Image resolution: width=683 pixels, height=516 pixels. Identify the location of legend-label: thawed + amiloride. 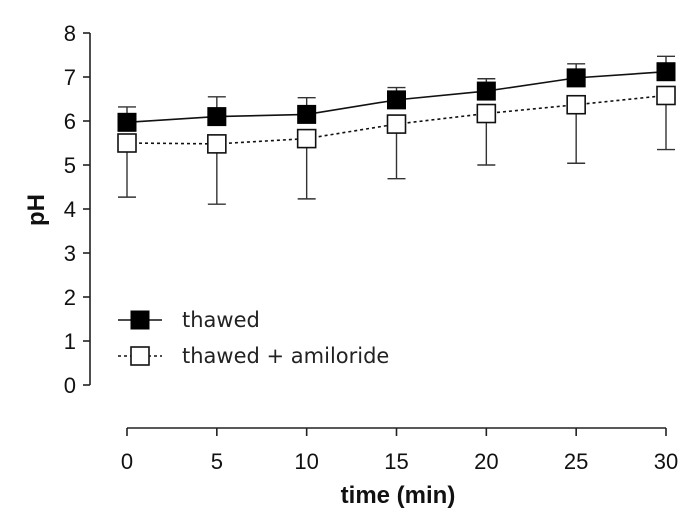
(285, 356).